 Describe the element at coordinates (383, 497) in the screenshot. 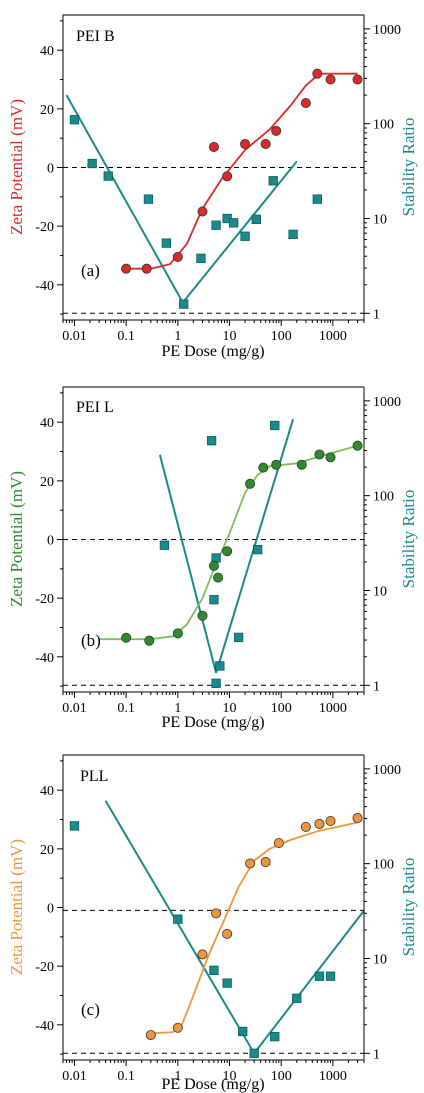

I see `panel-b-y-right-tick-label: 100` at that location.